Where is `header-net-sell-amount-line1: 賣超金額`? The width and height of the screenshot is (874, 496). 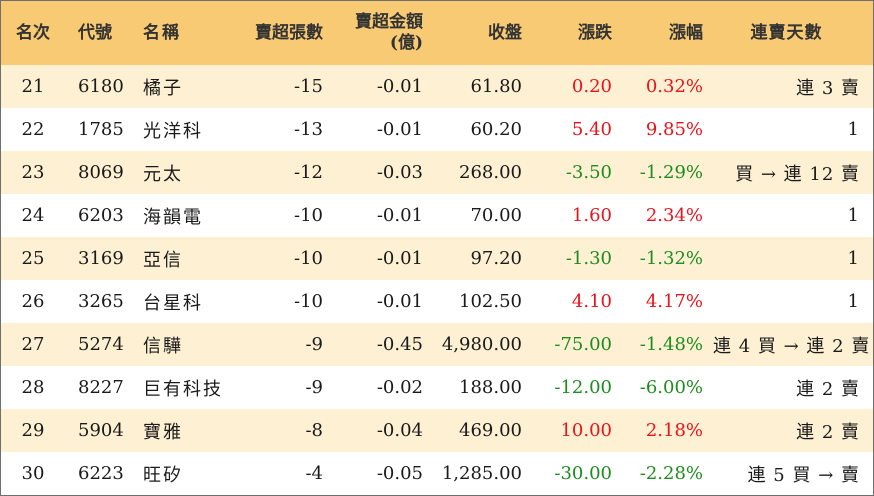 header-net-sell-amount-line1: 賣超金額 is located at coordinates (389, 22).